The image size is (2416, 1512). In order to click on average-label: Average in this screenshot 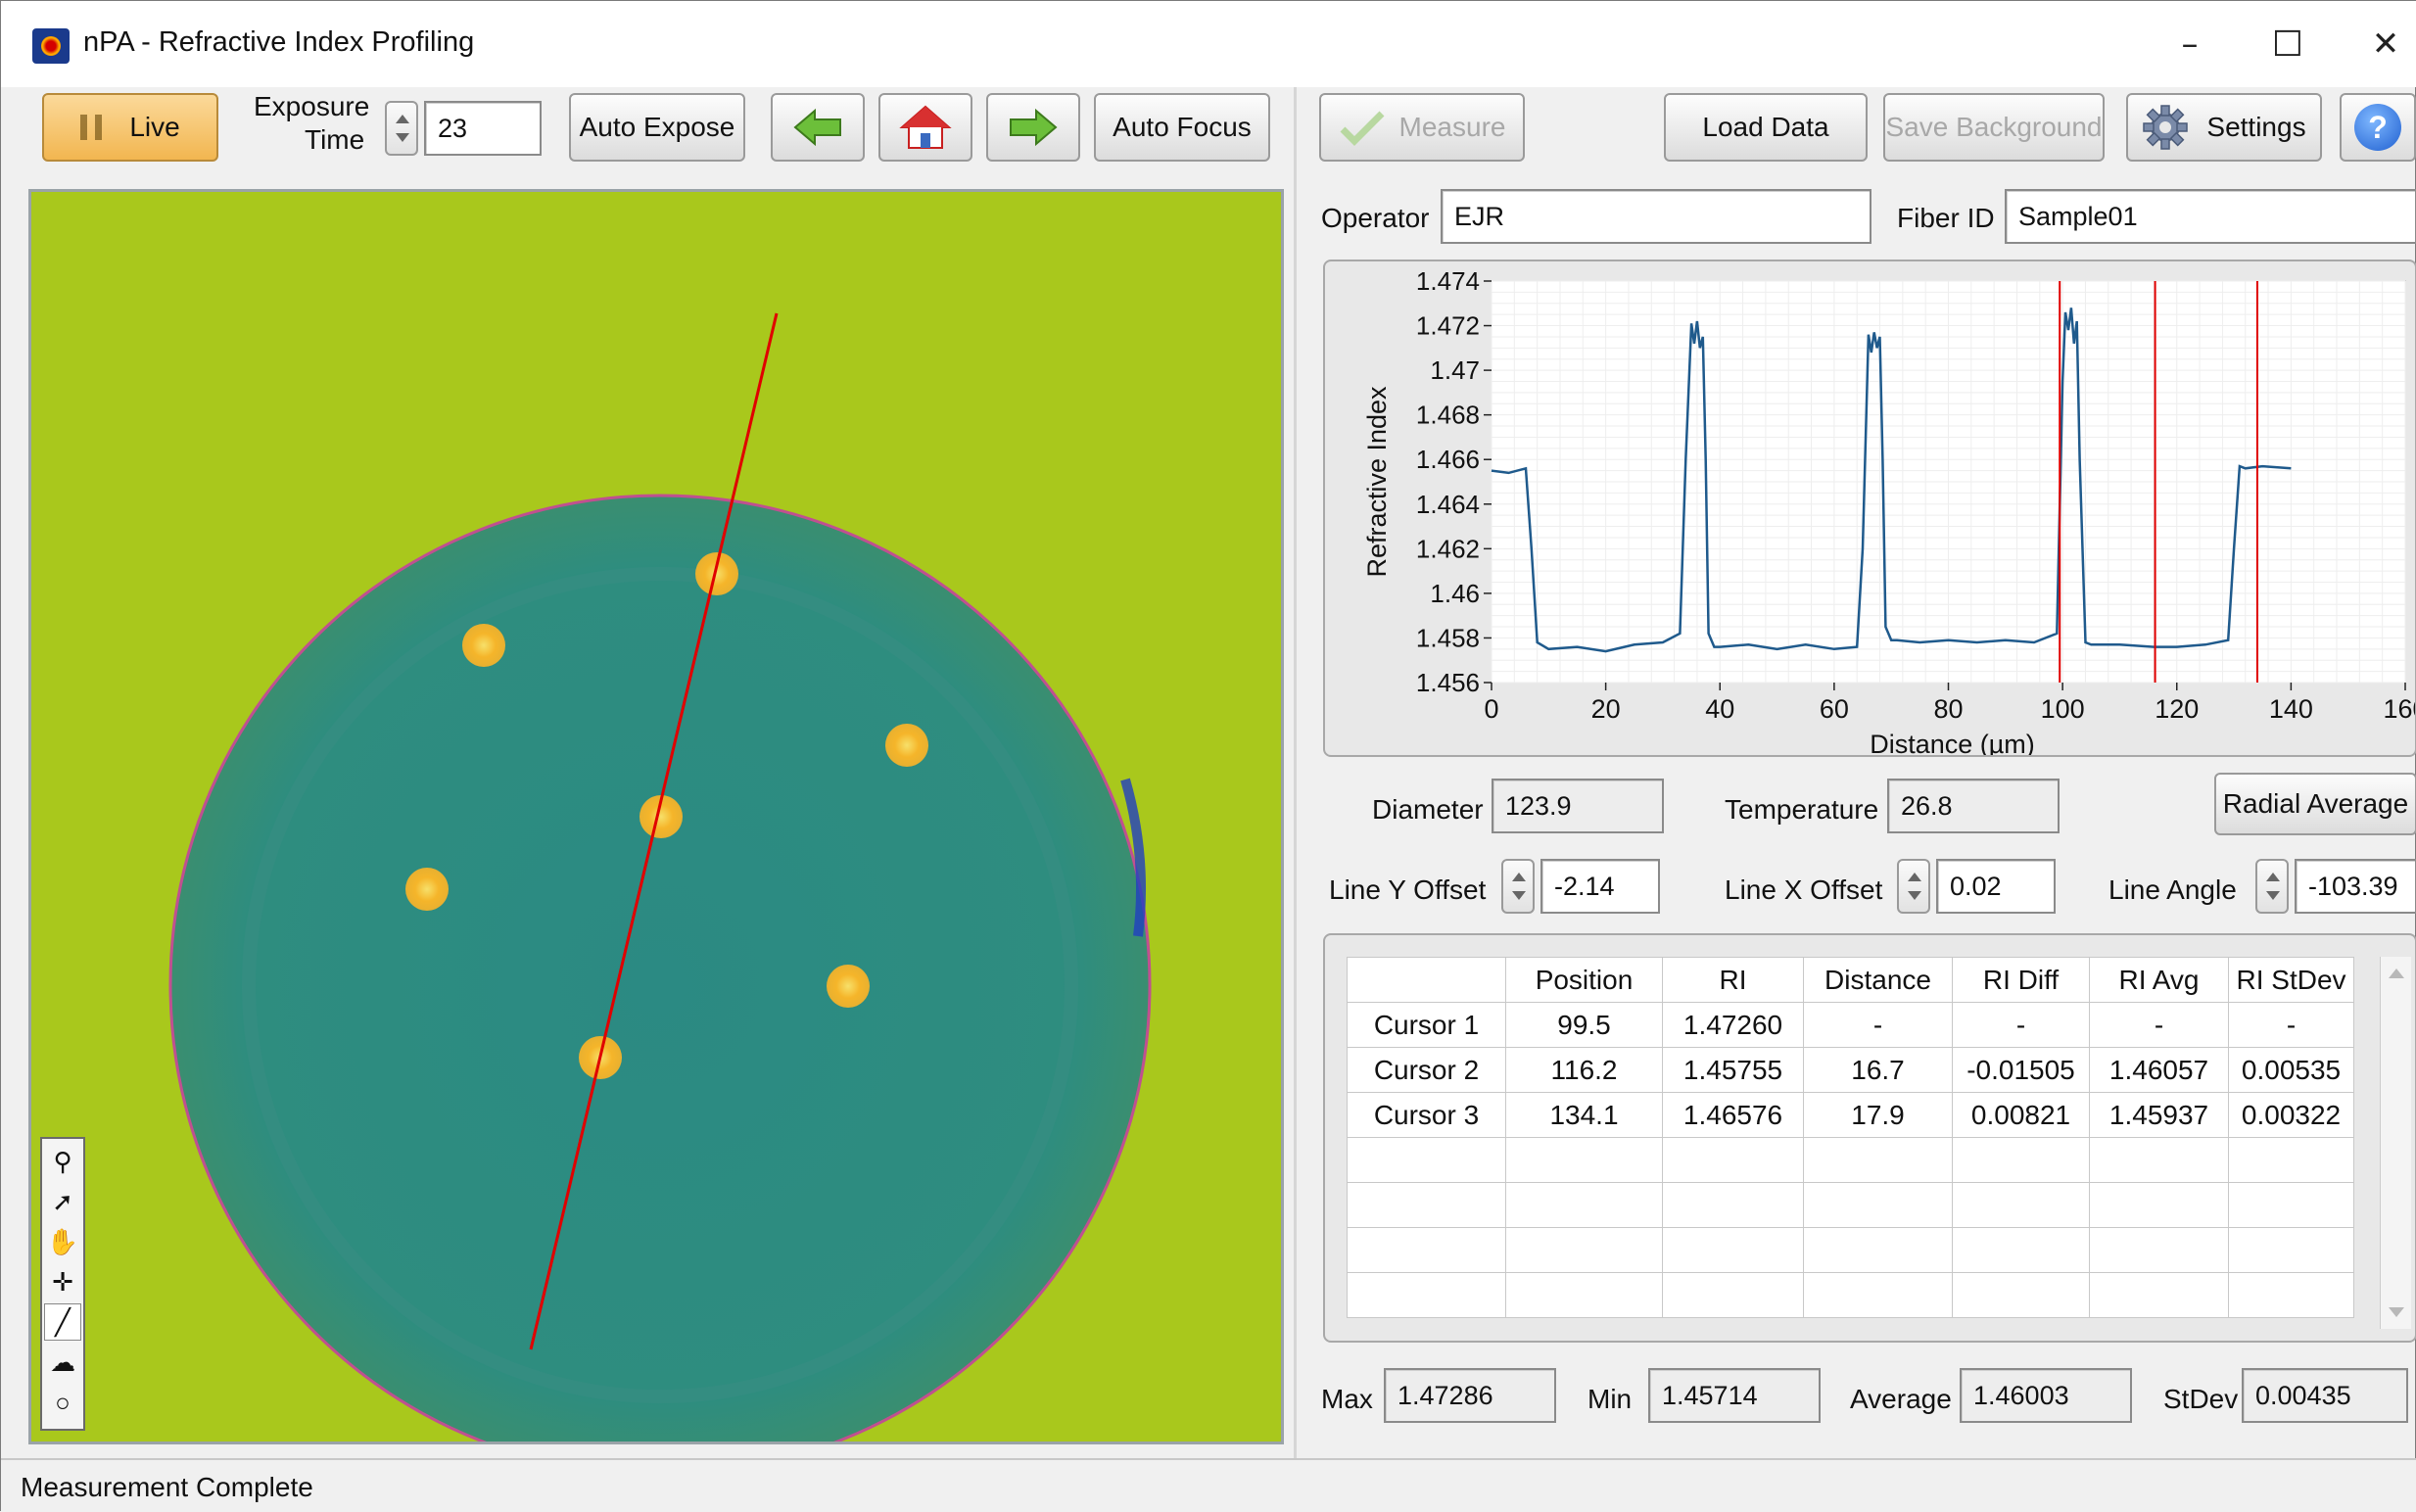, I will do `click(1901, 1399)`.